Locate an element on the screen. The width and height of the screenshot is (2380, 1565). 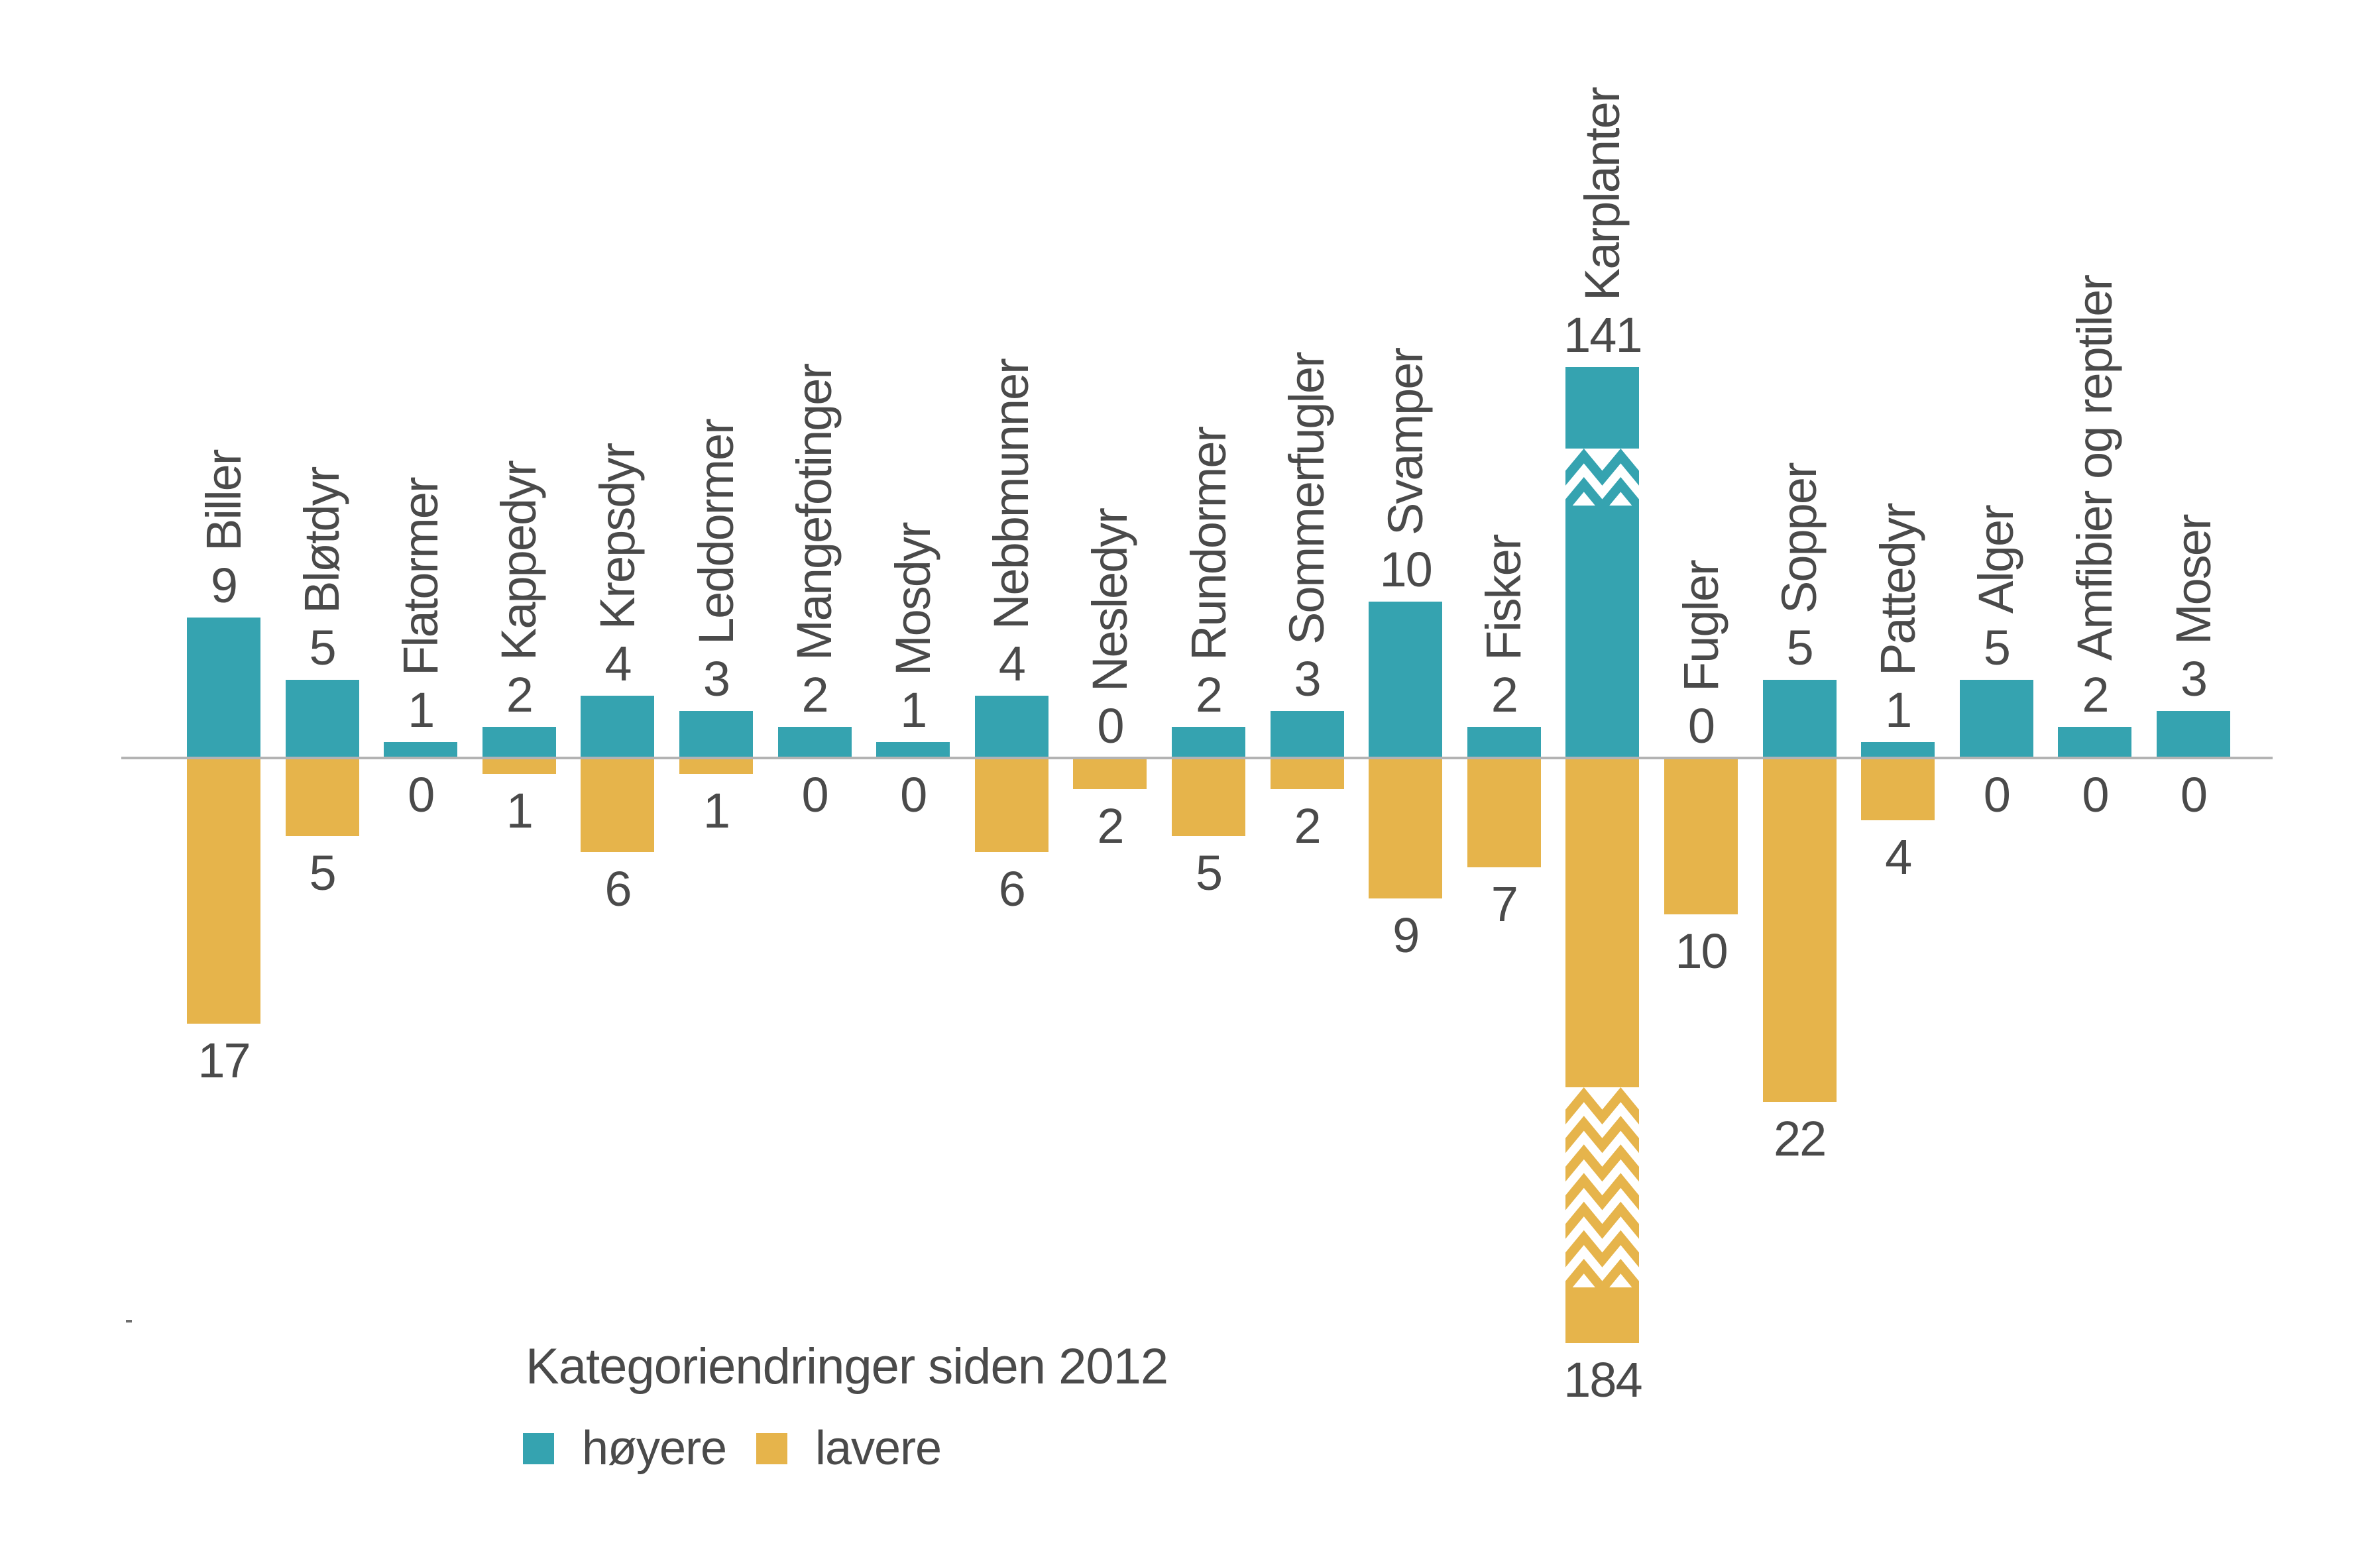
category-label: Alger is located at coordinates (1996, 560).